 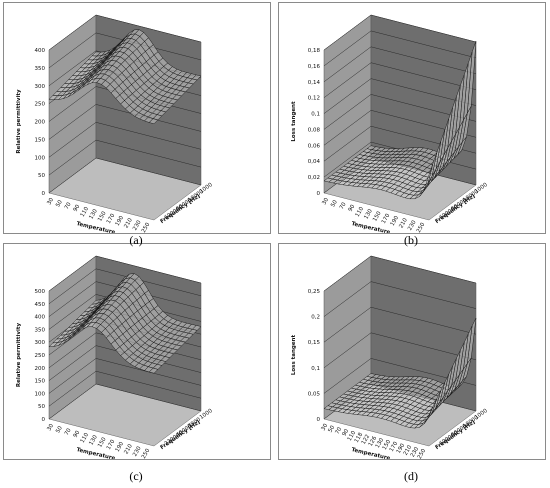 What do you see at coordinates (40, 343) in the screenshot?
I see `y-tick-label: 300` at bounding box center [40, 343].